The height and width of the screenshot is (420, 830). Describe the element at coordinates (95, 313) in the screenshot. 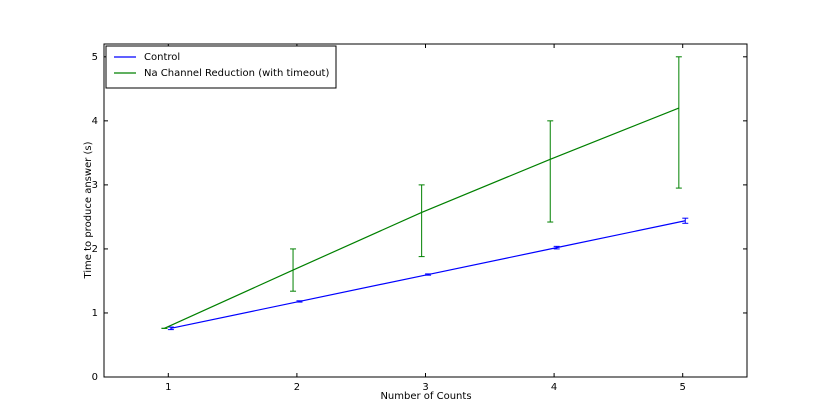

I see `y-tick-label: 1` at that location.